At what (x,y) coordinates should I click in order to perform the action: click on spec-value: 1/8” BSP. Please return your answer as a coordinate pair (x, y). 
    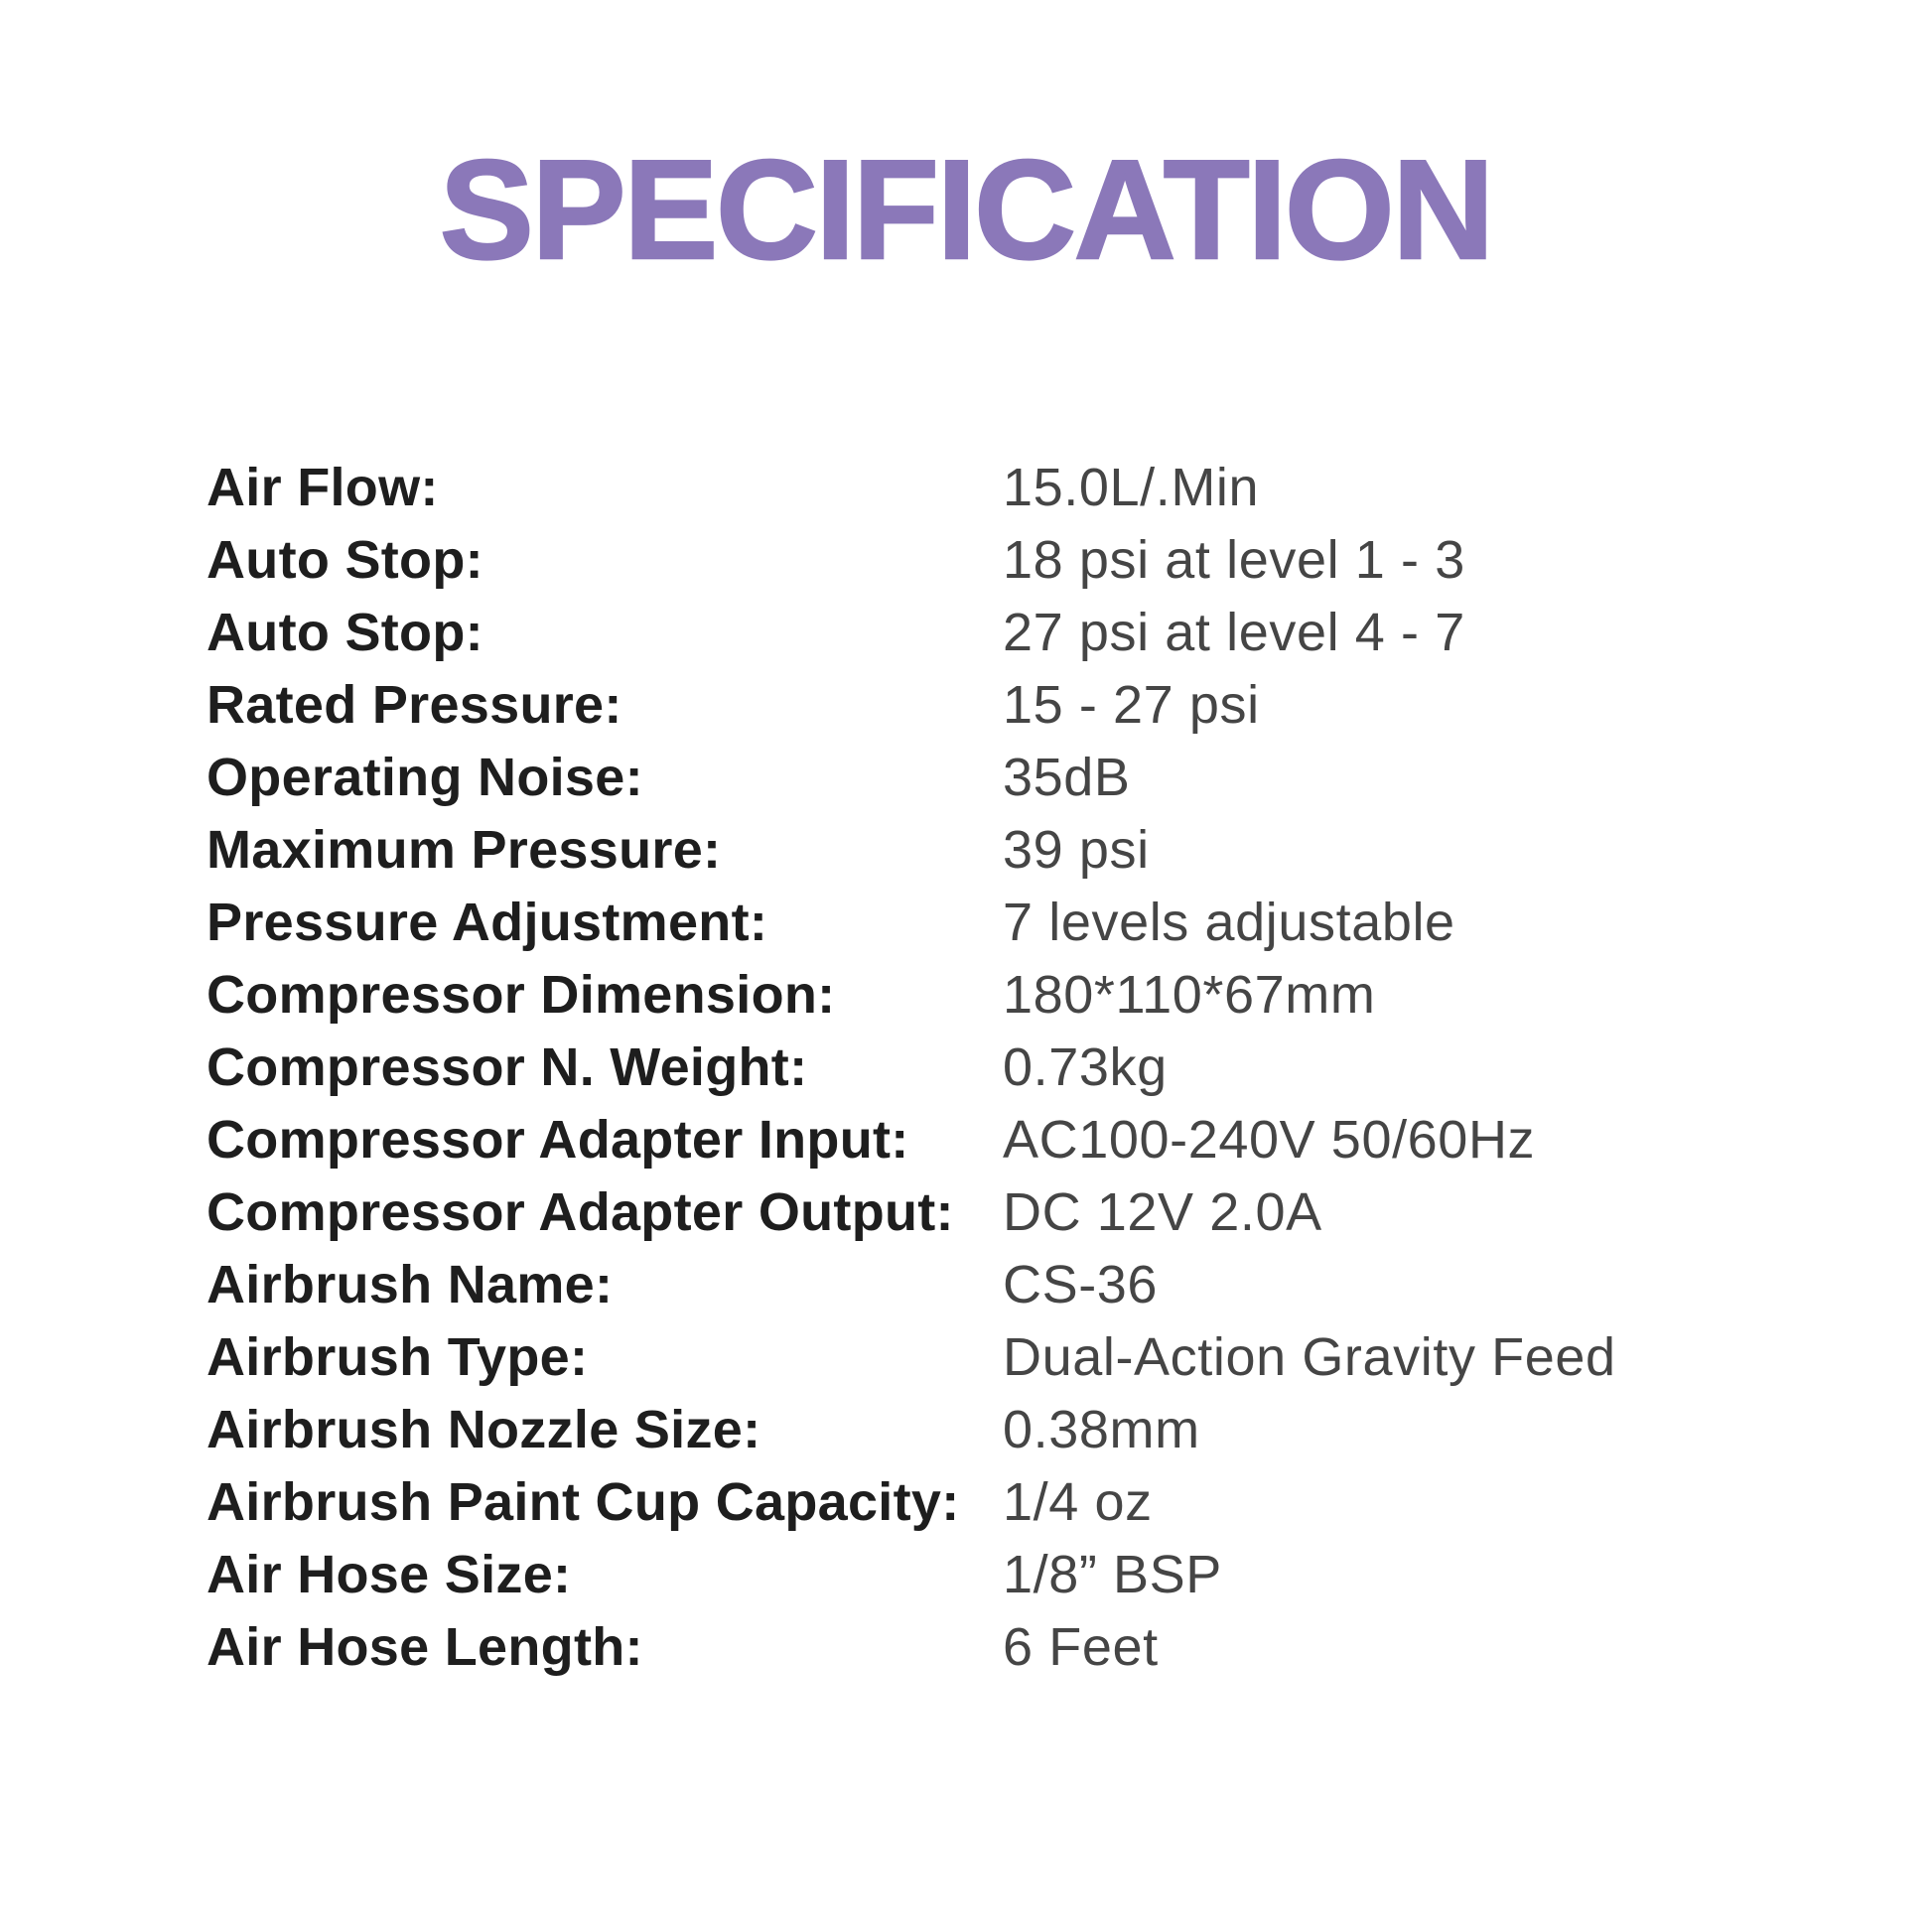
    Looking at the image, I should click on (1112, 1575).